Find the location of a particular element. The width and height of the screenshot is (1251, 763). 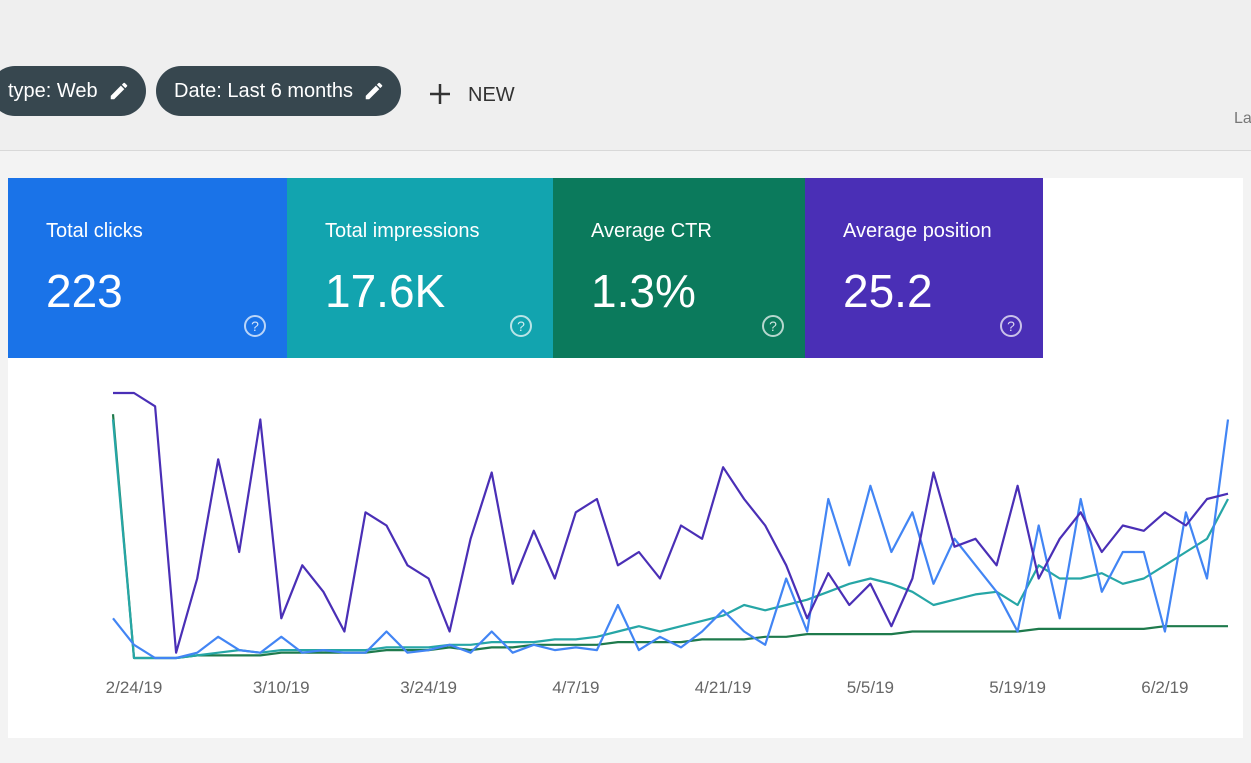

x-tick-label: 5/19/19 is located at coordinates (1017, 687).